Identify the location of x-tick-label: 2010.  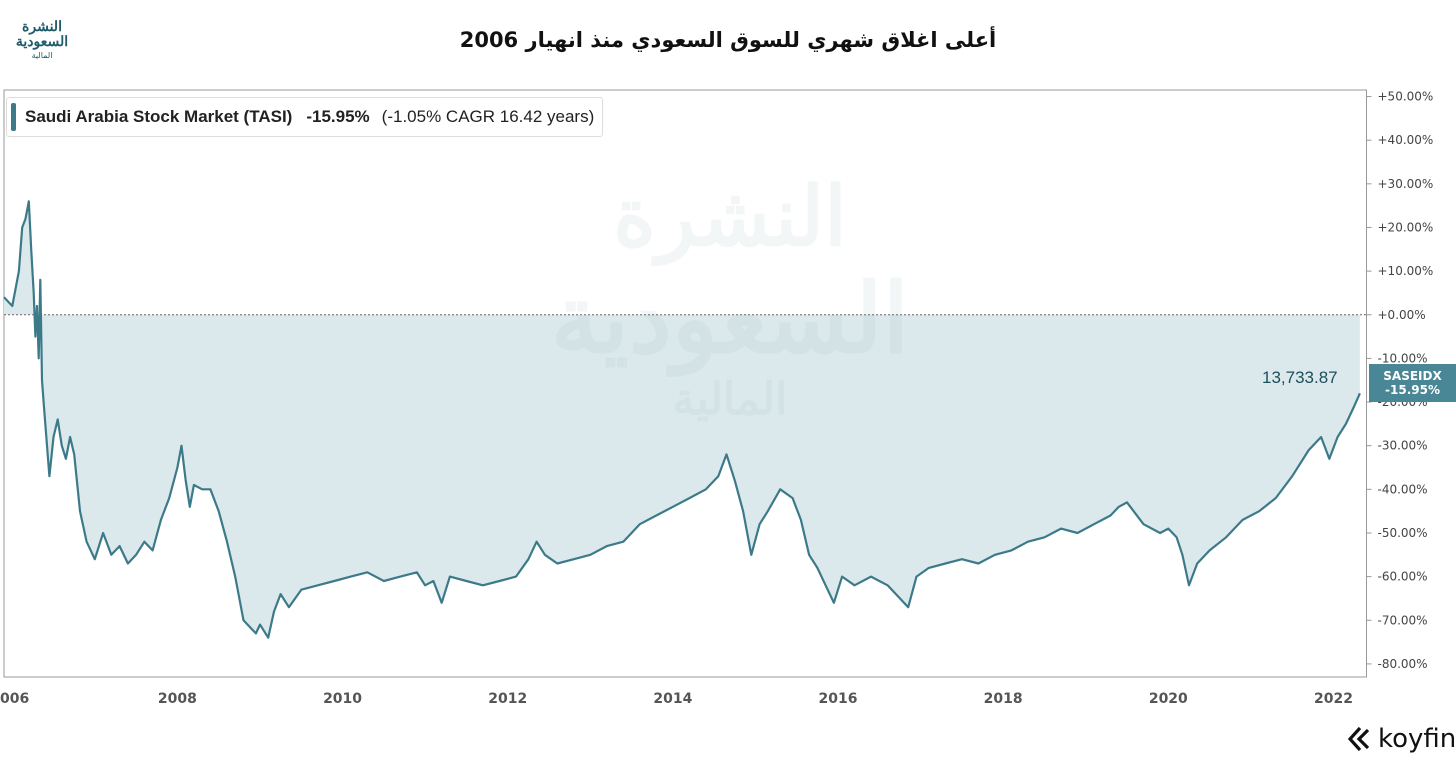
(342, 699).